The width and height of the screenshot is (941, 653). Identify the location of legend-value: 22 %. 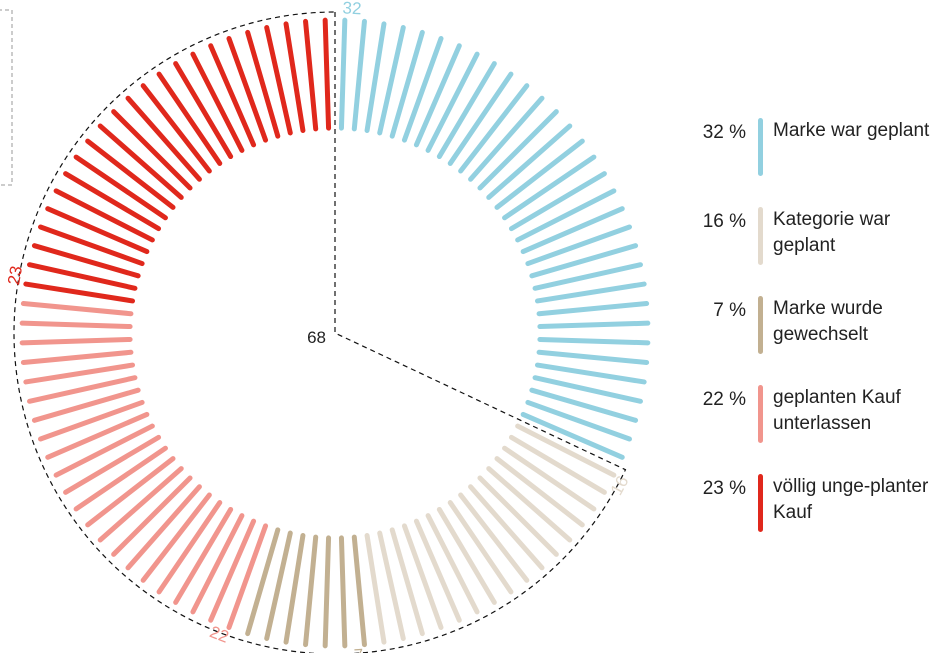
(724, 399).